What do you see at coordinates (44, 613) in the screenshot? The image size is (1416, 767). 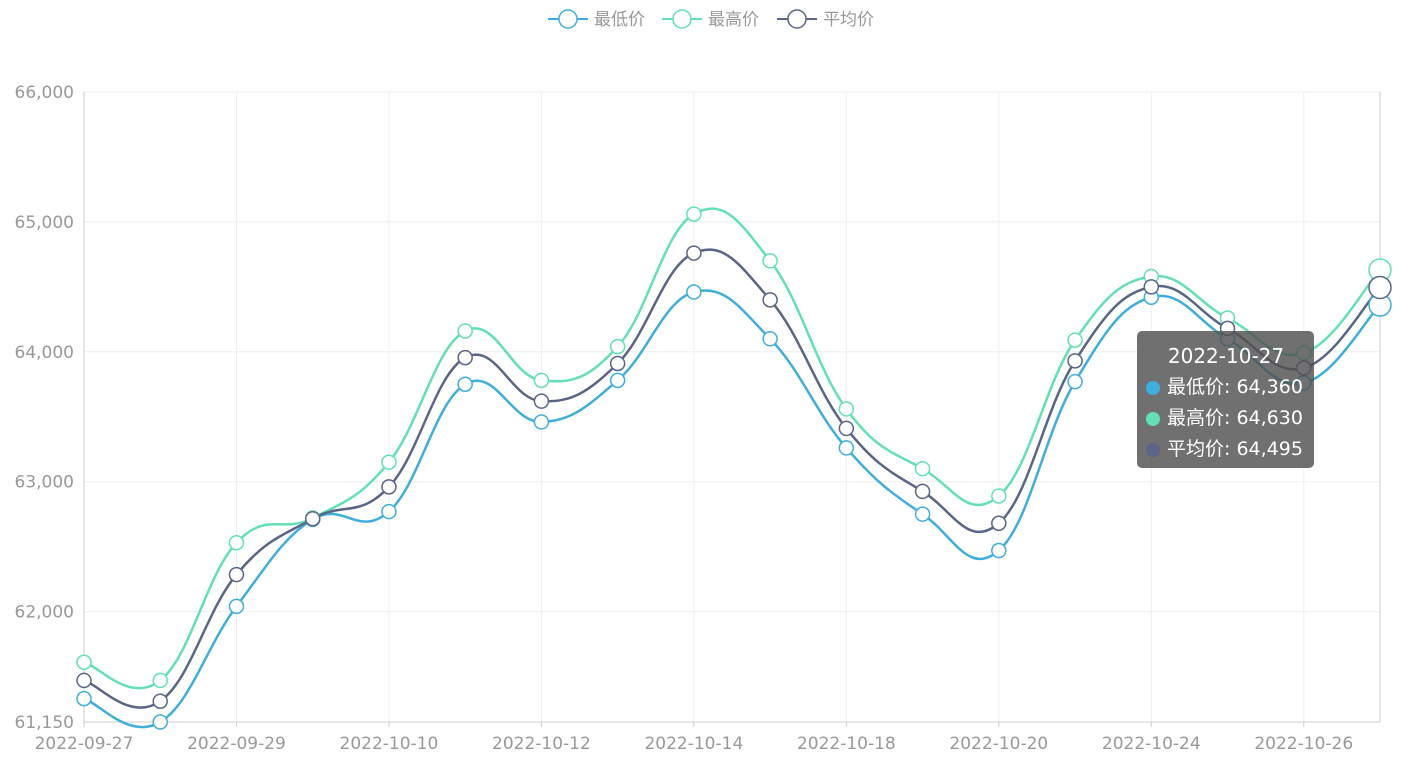 I see `y-tick-label: 62,000` at bounding box center [44, 613].